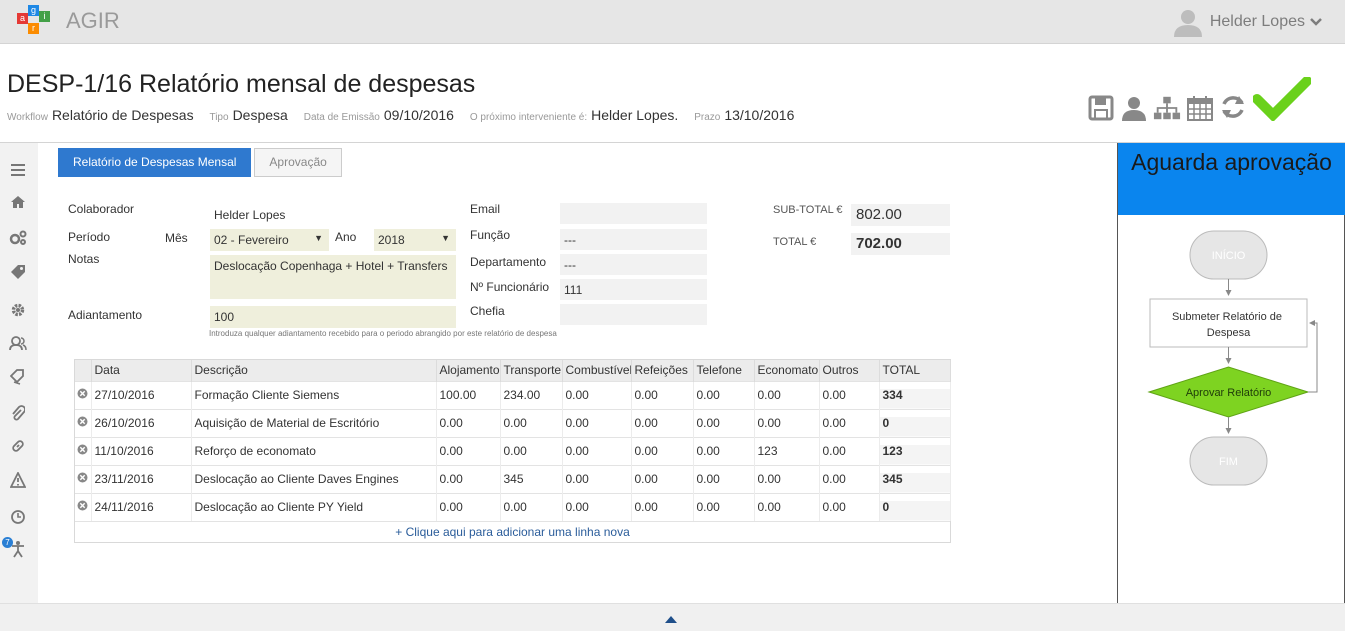 This screenshot has height=631, width=1345. Describe the element at coordinates (468, 370) in the screenshot. I see `column-header: Alojamento` at that location.